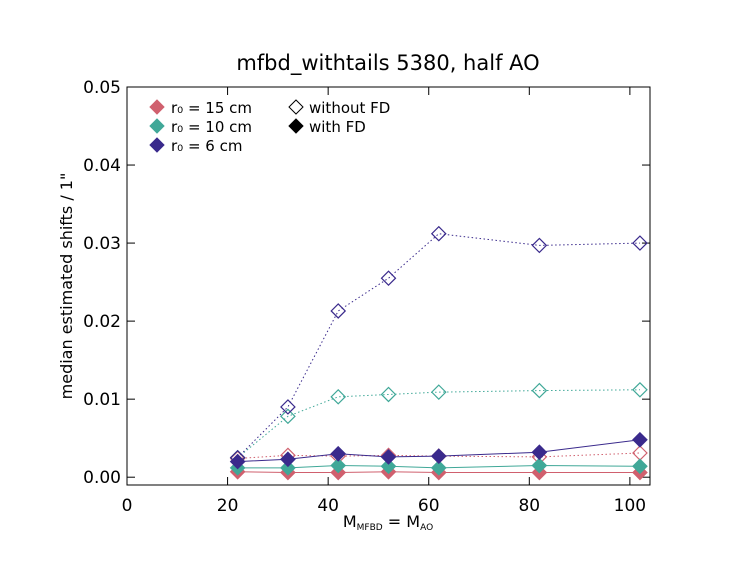 Image resolution: width=747 pixels, height=578 pixels. Describe the element at coordinates (127, 506) in the screenshot. I see `x-tick-label: 0` at that location.